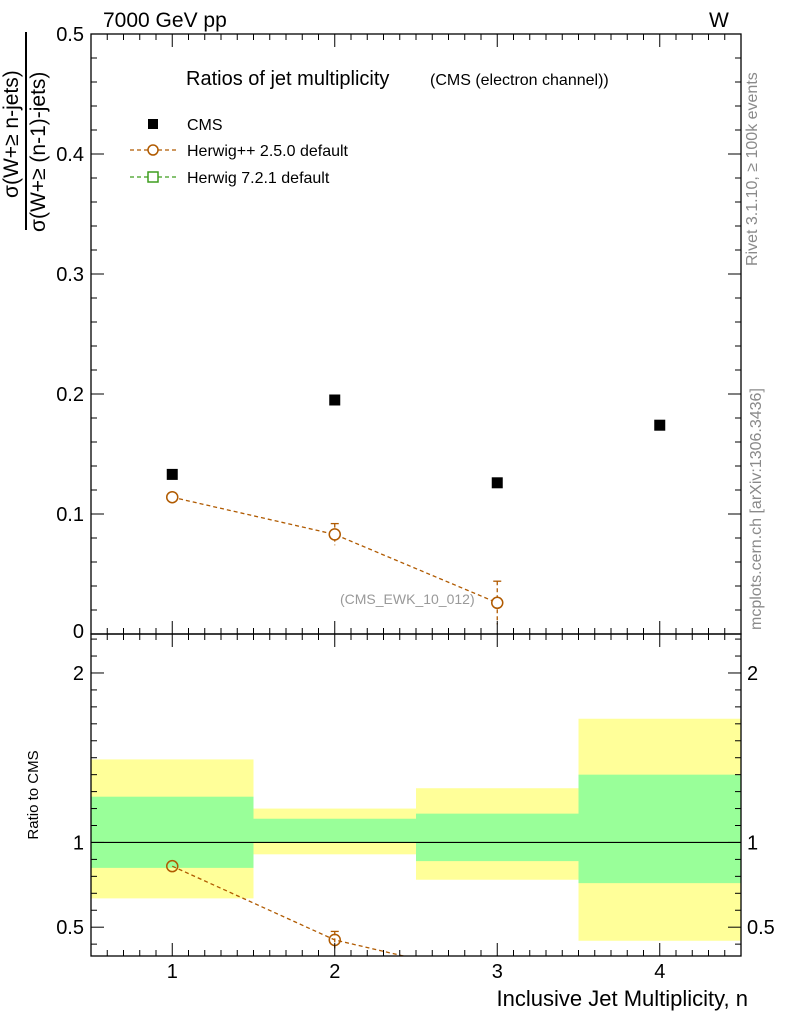 This screenshot has width=786, height=1024. Describe the element at coordinates (205, 125) in the screenshot. I see `legend-label-1: CMS` at that location.